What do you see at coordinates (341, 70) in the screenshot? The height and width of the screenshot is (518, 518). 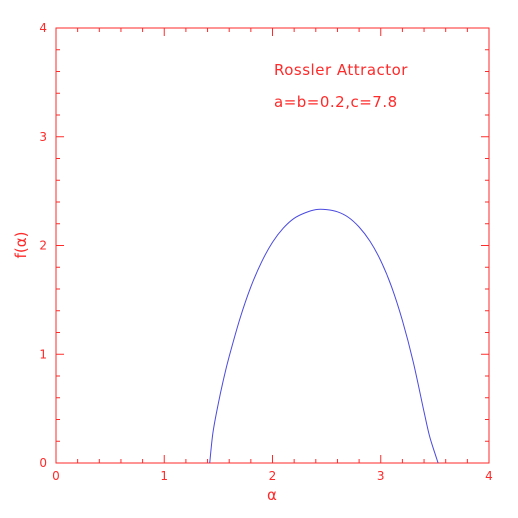 I see `annotation-title: Rossler Attractor` at bounding box center [341, 70].